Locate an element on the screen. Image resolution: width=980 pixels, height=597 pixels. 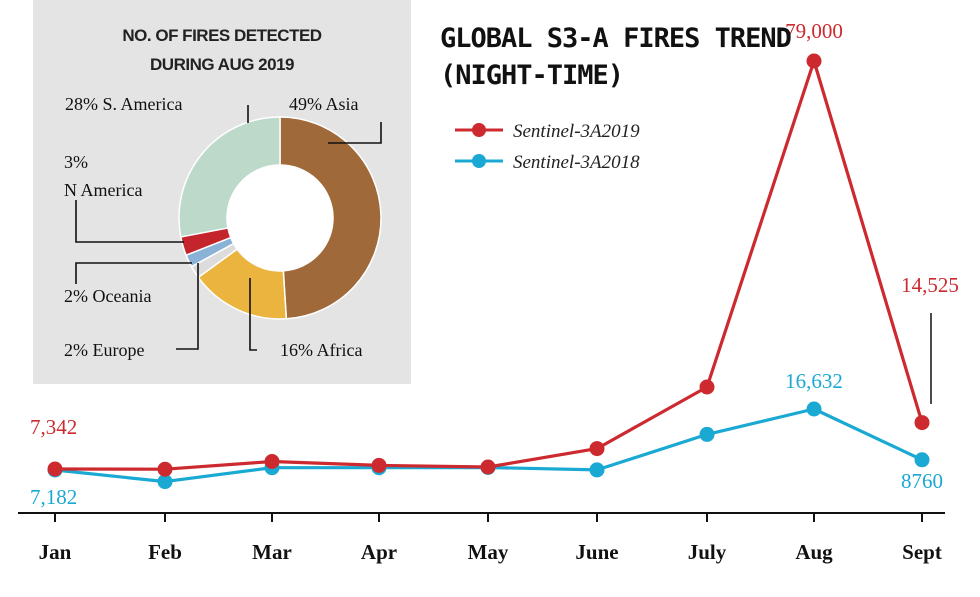
x-tick-label-sept: Sept is located at coordinates (922, 552).